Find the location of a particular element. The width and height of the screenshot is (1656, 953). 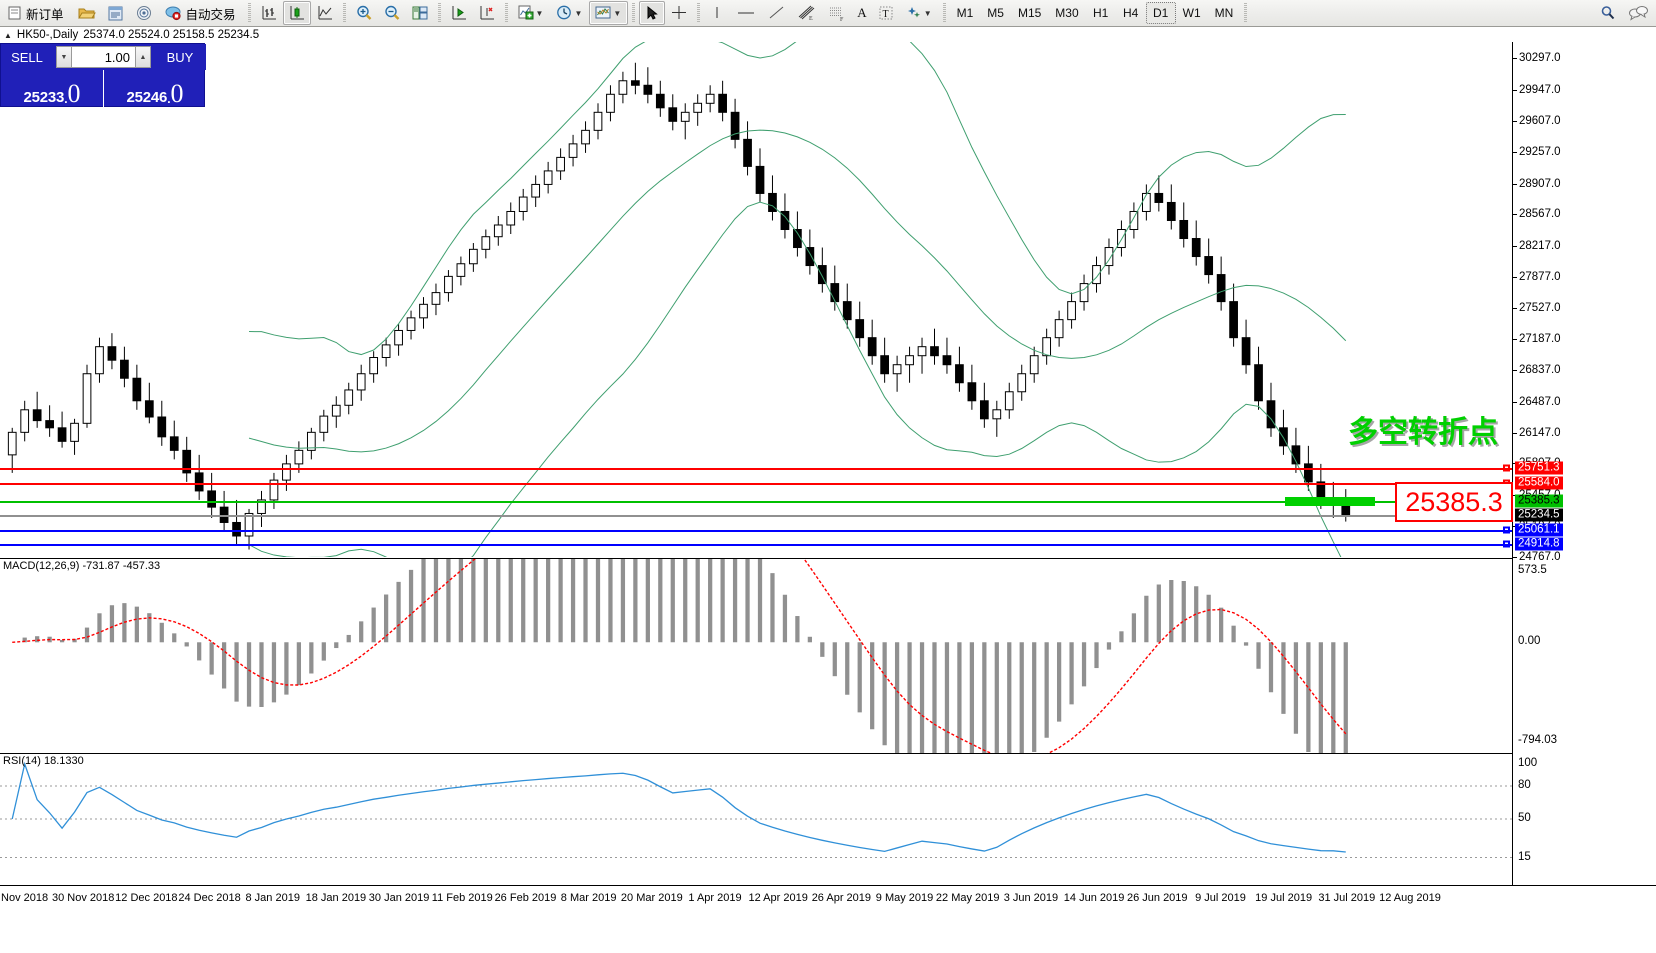

search-button is located at coordinates (1608, 13).